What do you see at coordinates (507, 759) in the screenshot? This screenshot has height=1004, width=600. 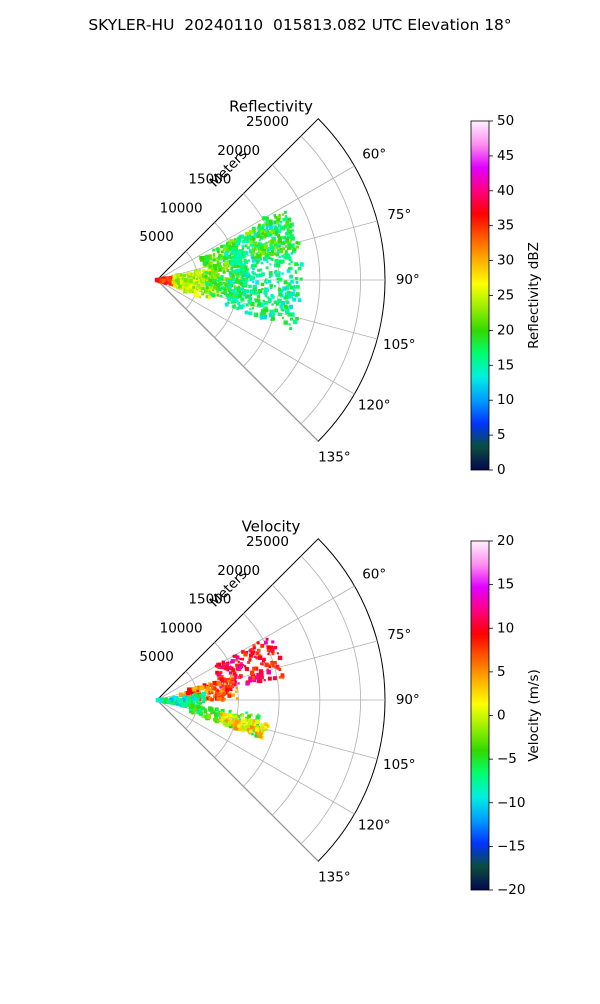 I see `colorbar-tick-label-1-3: −5` at bounding box center [507, 759].